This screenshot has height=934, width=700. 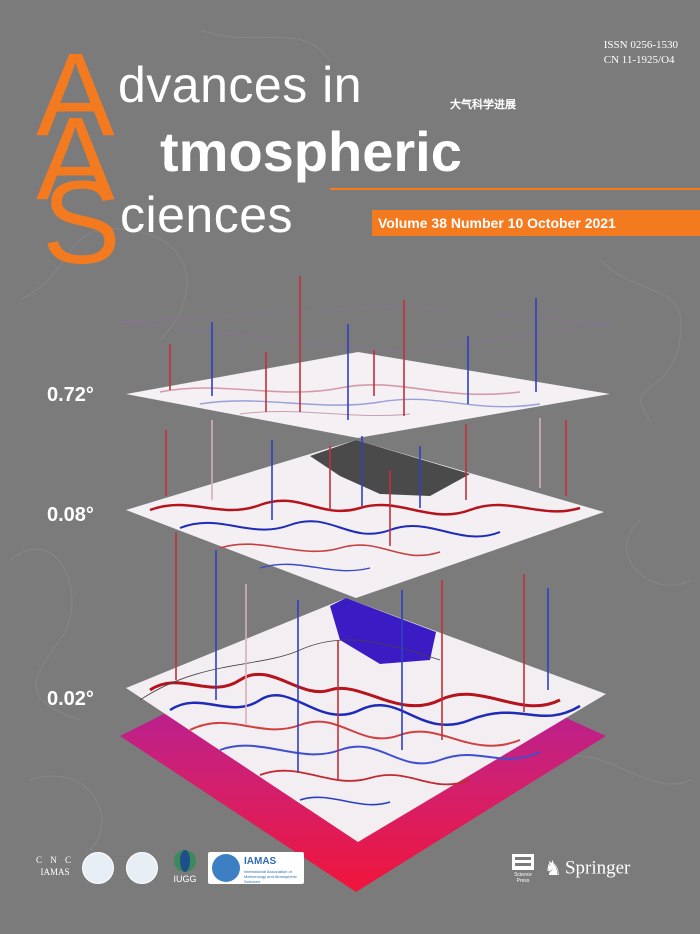 I want to click on iap-seal-icon, so click(x=98, y=868).